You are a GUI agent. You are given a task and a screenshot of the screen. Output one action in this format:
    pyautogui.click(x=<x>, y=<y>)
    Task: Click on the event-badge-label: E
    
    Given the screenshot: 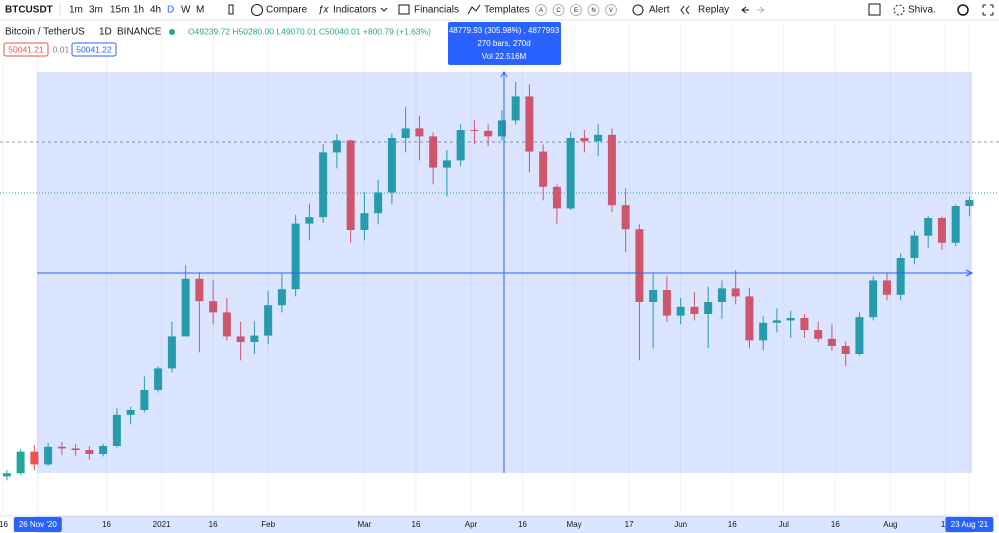 What is the action you would take?
    pyautogui.click(x=576, y=11)
    